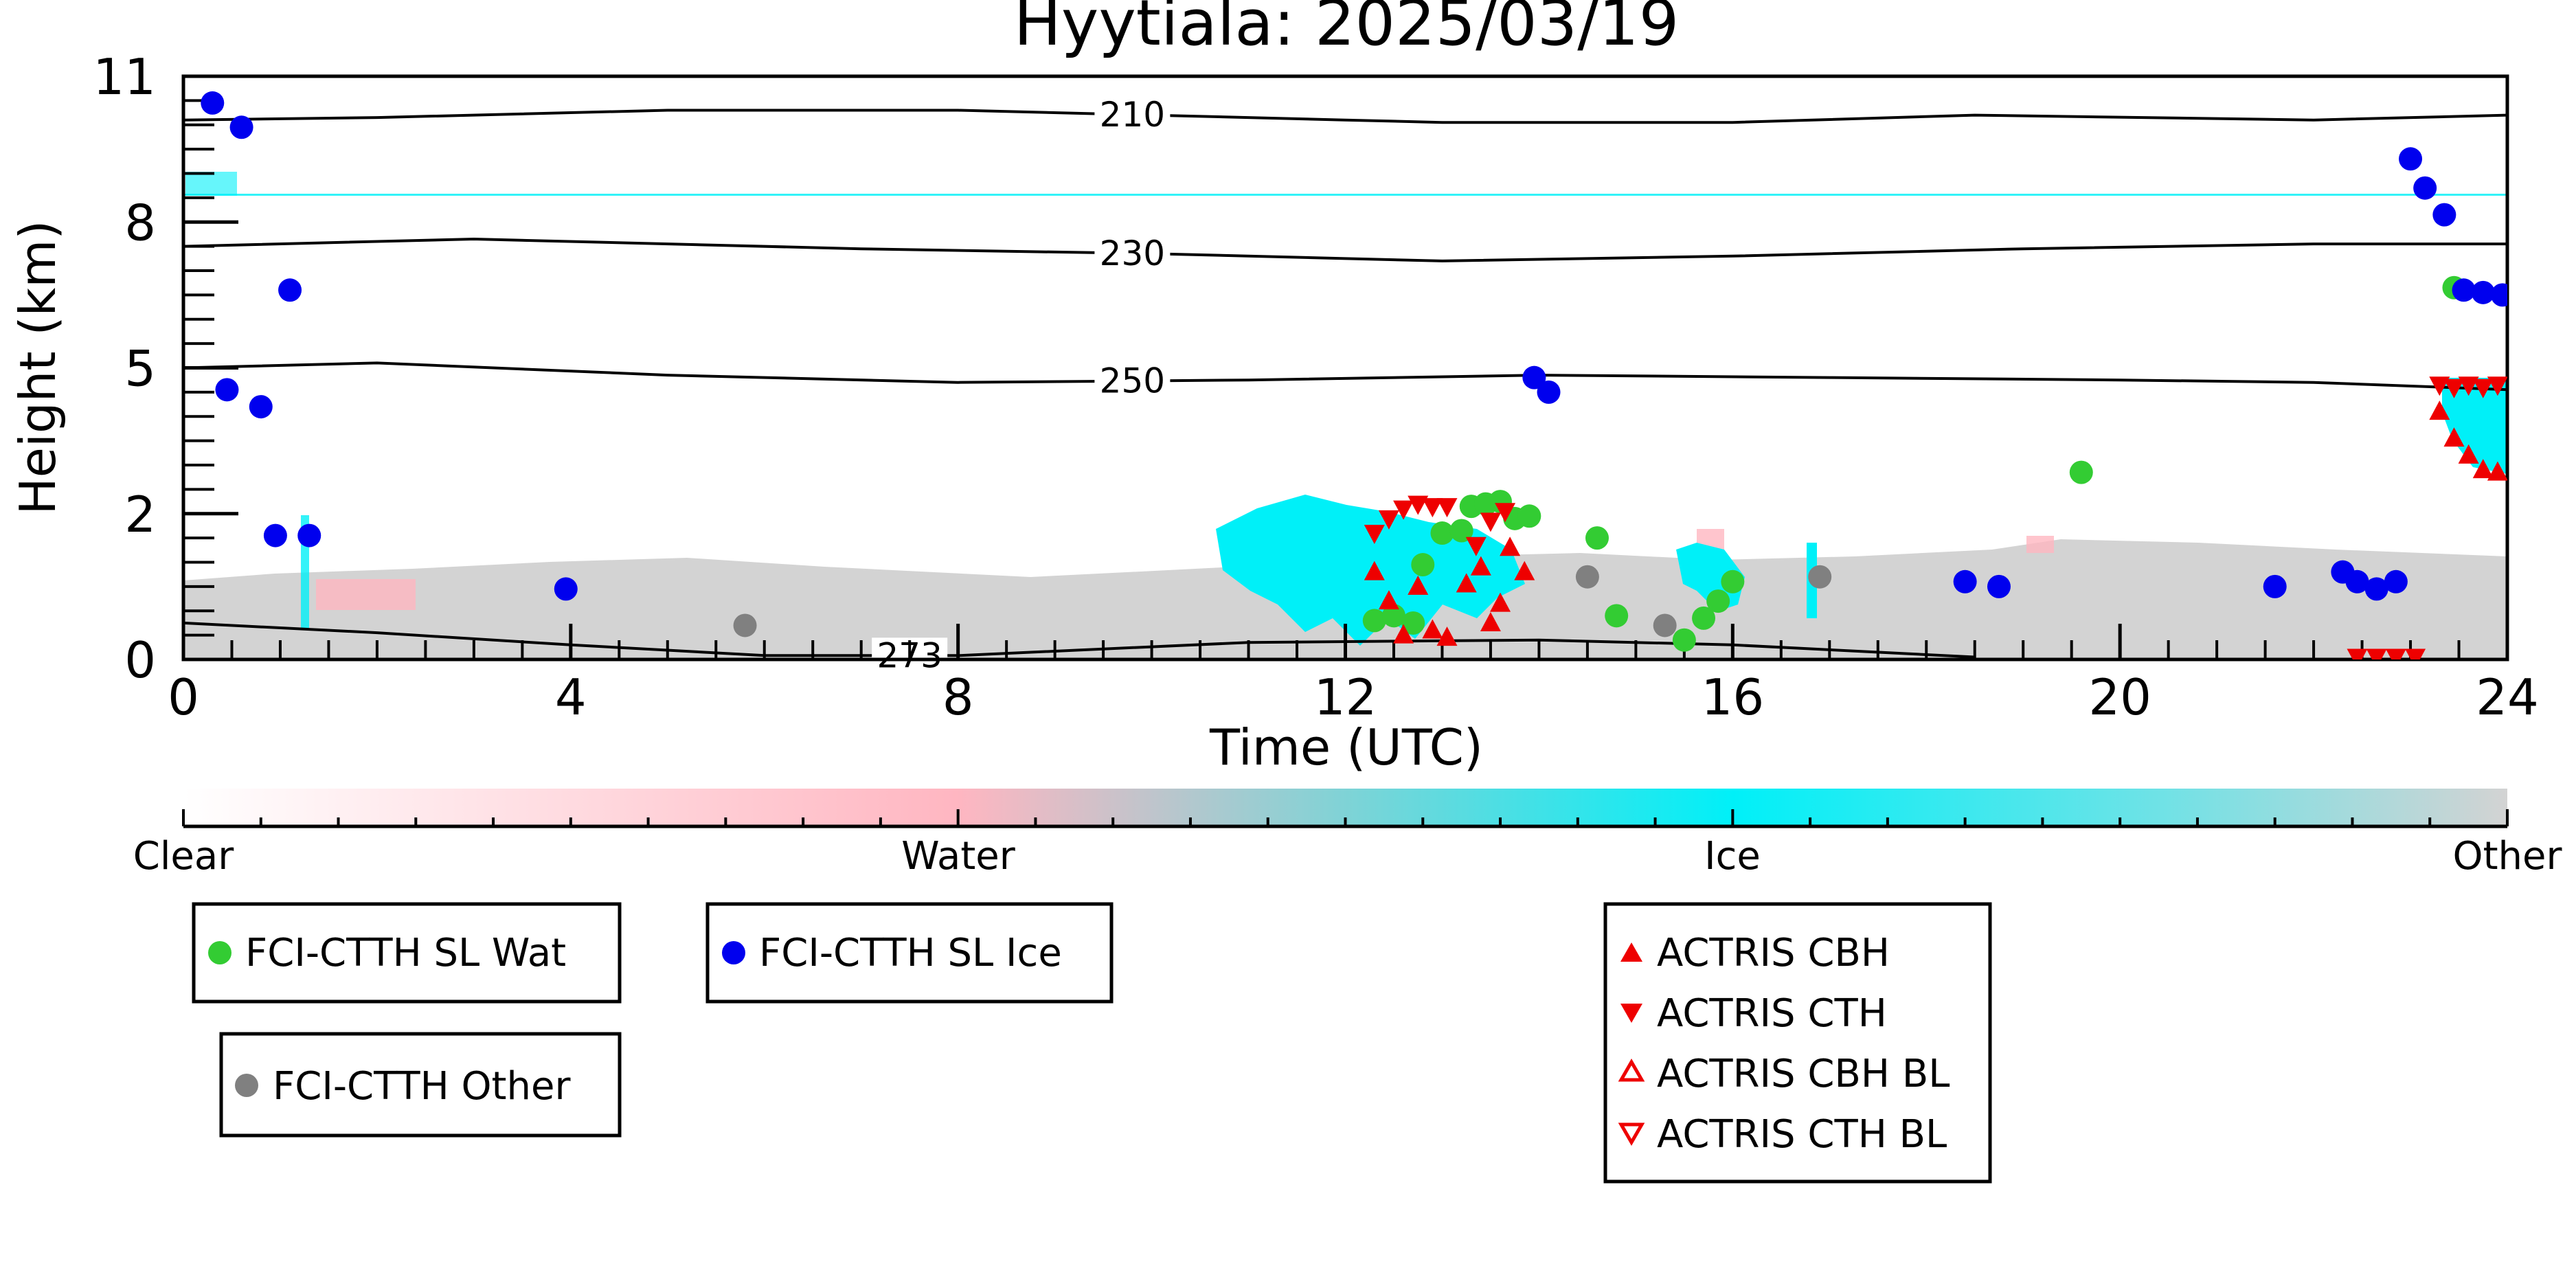 This screenshot has width=2576, height=1288. Describe the element at coordinates (2119, 697) in the screenshot. I see `x-tick-label: 20` at that location.